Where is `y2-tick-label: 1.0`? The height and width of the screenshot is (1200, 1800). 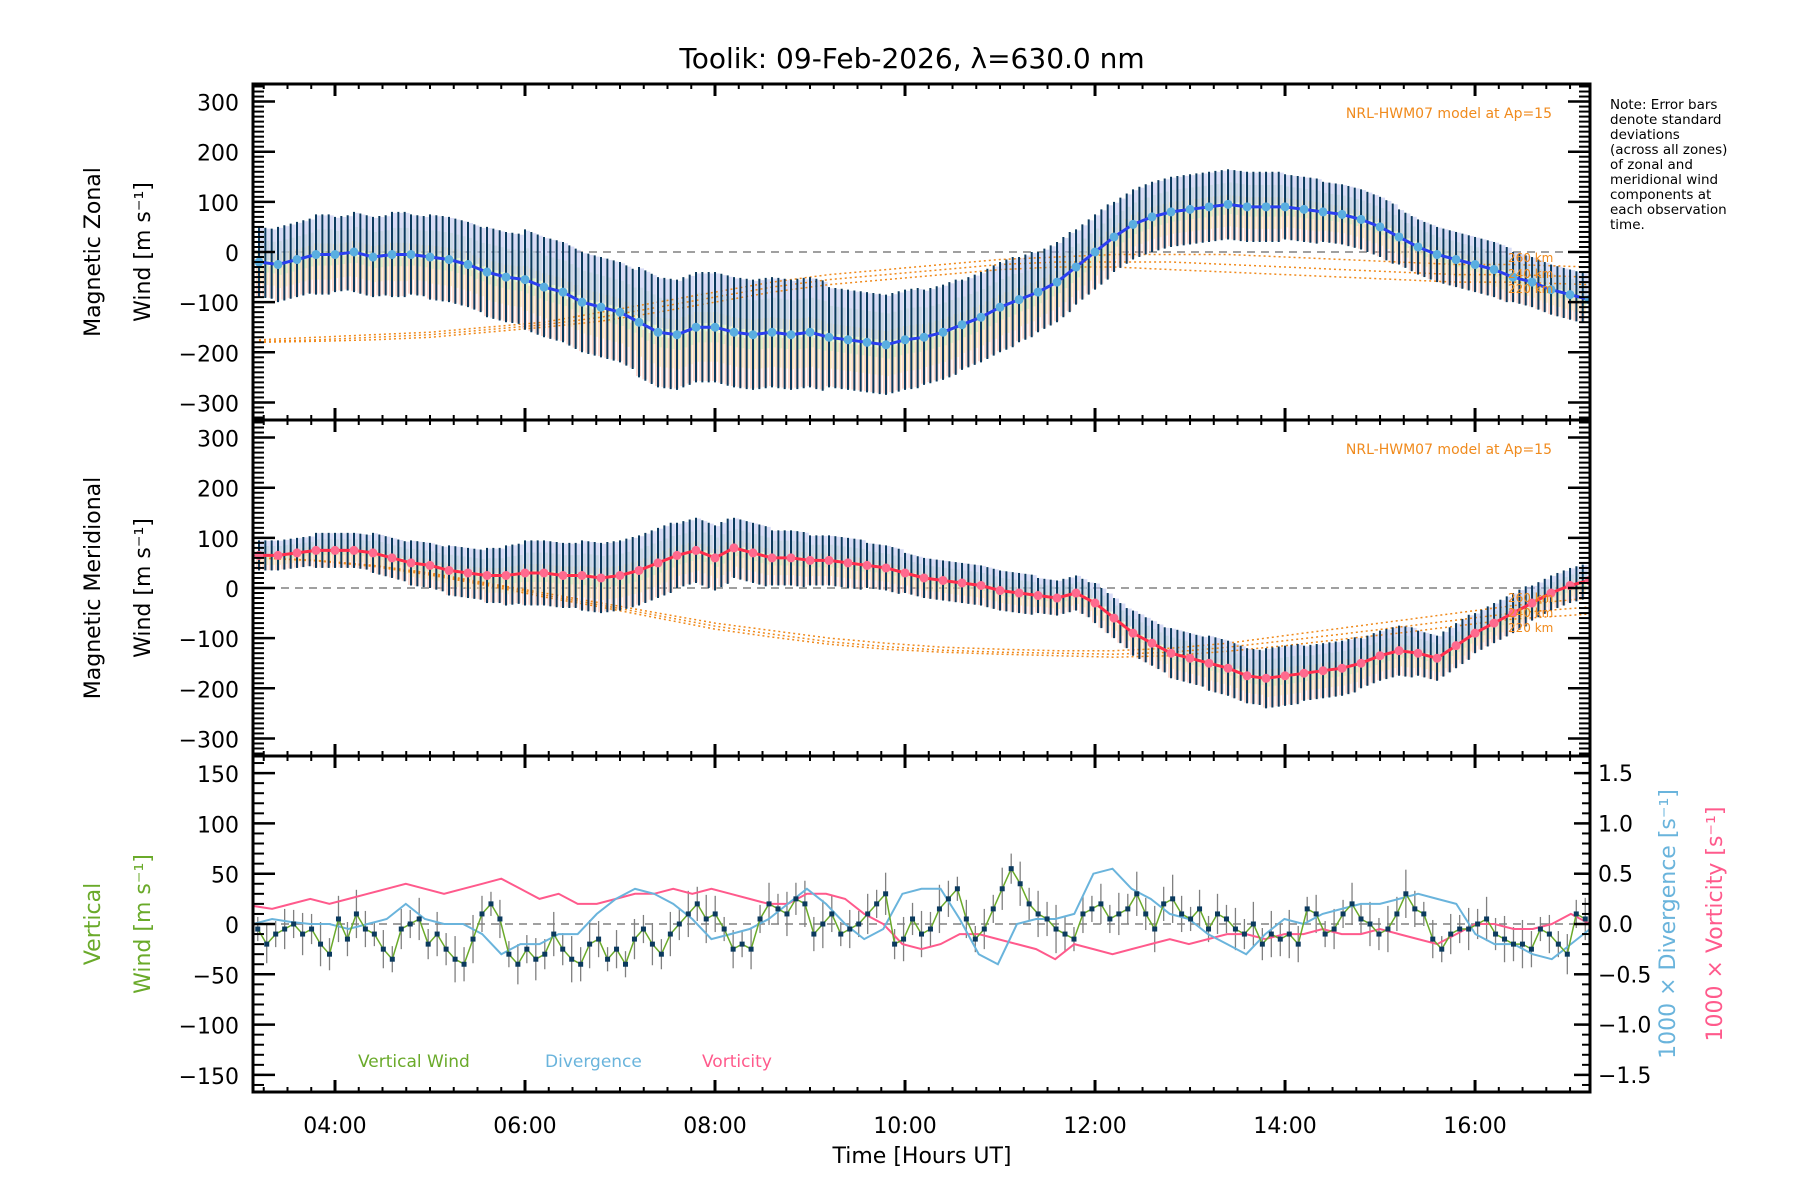
y2-tick-label: 1.0 is located at coordinates (1615, 824).